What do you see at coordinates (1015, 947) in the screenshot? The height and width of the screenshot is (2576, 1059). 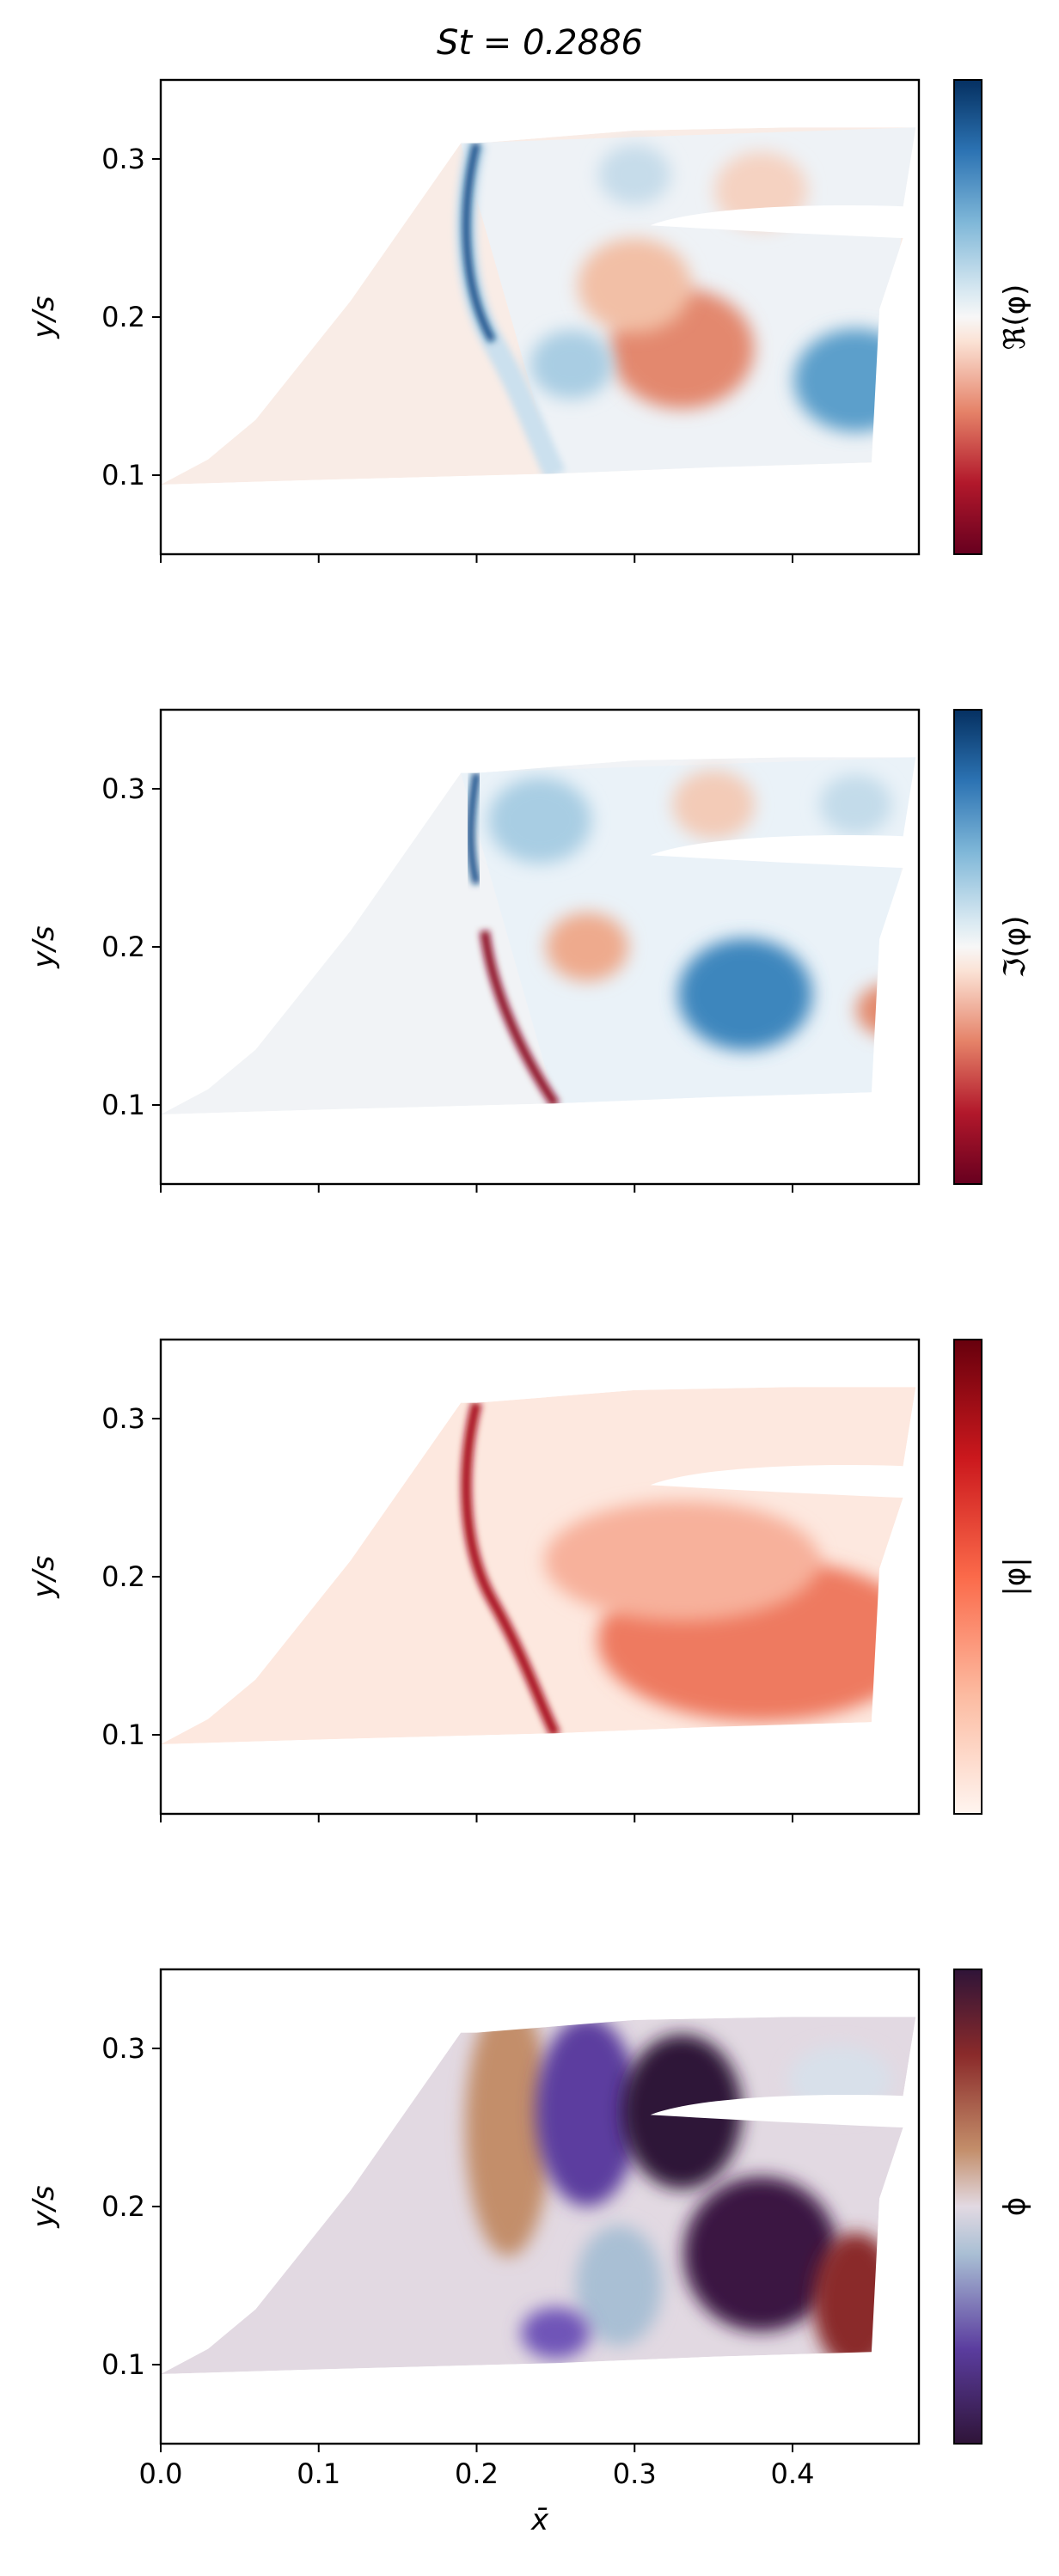 I see `colorbar-label: ℑ(φ)` at bounding box center [1015, 947].